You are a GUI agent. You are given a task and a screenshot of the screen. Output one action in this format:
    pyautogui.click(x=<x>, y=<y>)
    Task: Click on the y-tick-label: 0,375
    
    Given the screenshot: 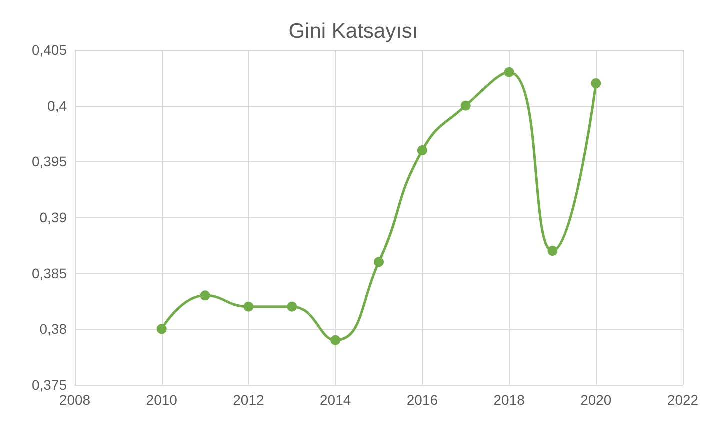 What is the action you would take?
    pyautogui.click(x=50, y=385)
    